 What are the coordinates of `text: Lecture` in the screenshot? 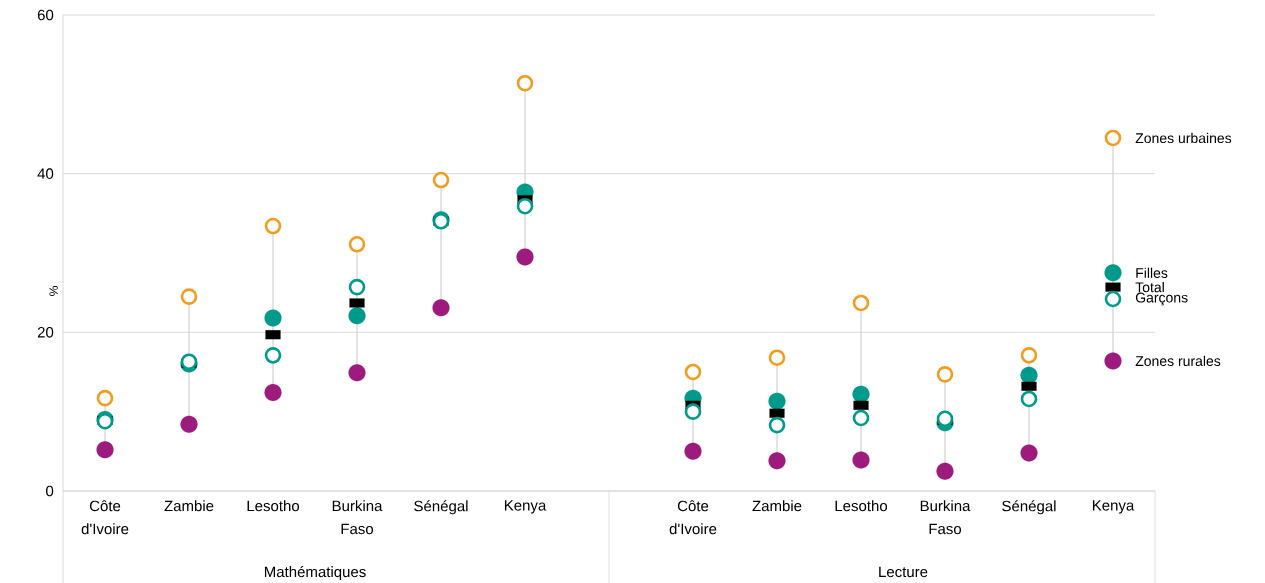 It's located at (903, 572).